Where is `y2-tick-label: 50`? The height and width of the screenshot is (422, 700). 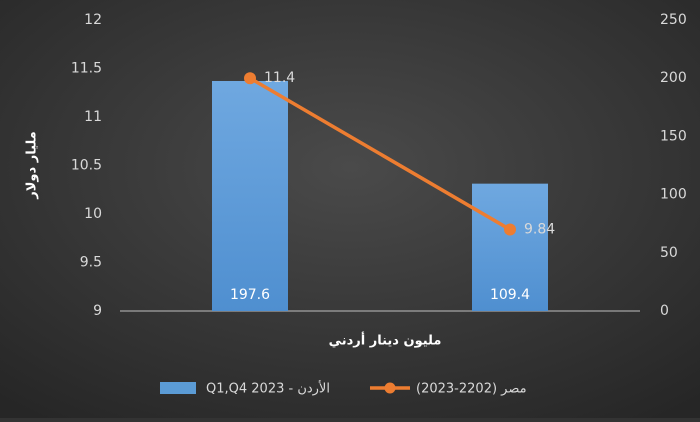 y2-tick-label: 50 is located at coordinates (669, 253).